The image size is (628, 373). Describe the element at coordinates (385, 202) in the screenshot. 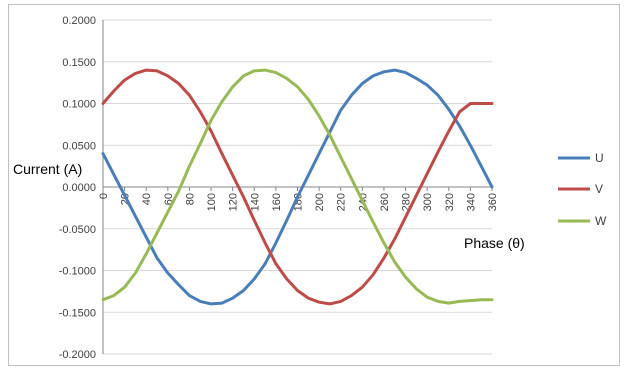

I see `x-tick-label: 260` at that location.